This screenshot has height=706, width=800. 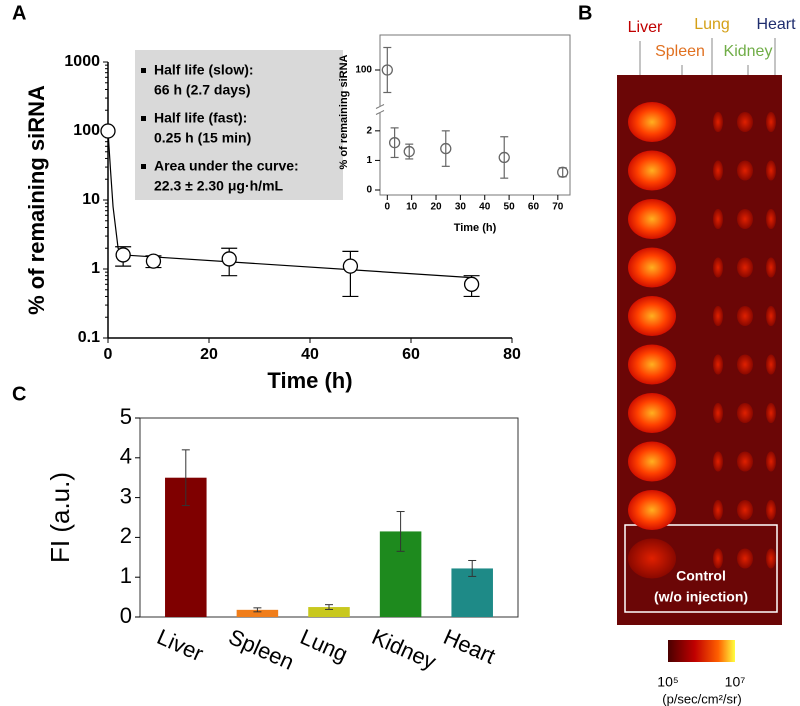 I want to click on panel-label: A, so click(x=19, y=13).